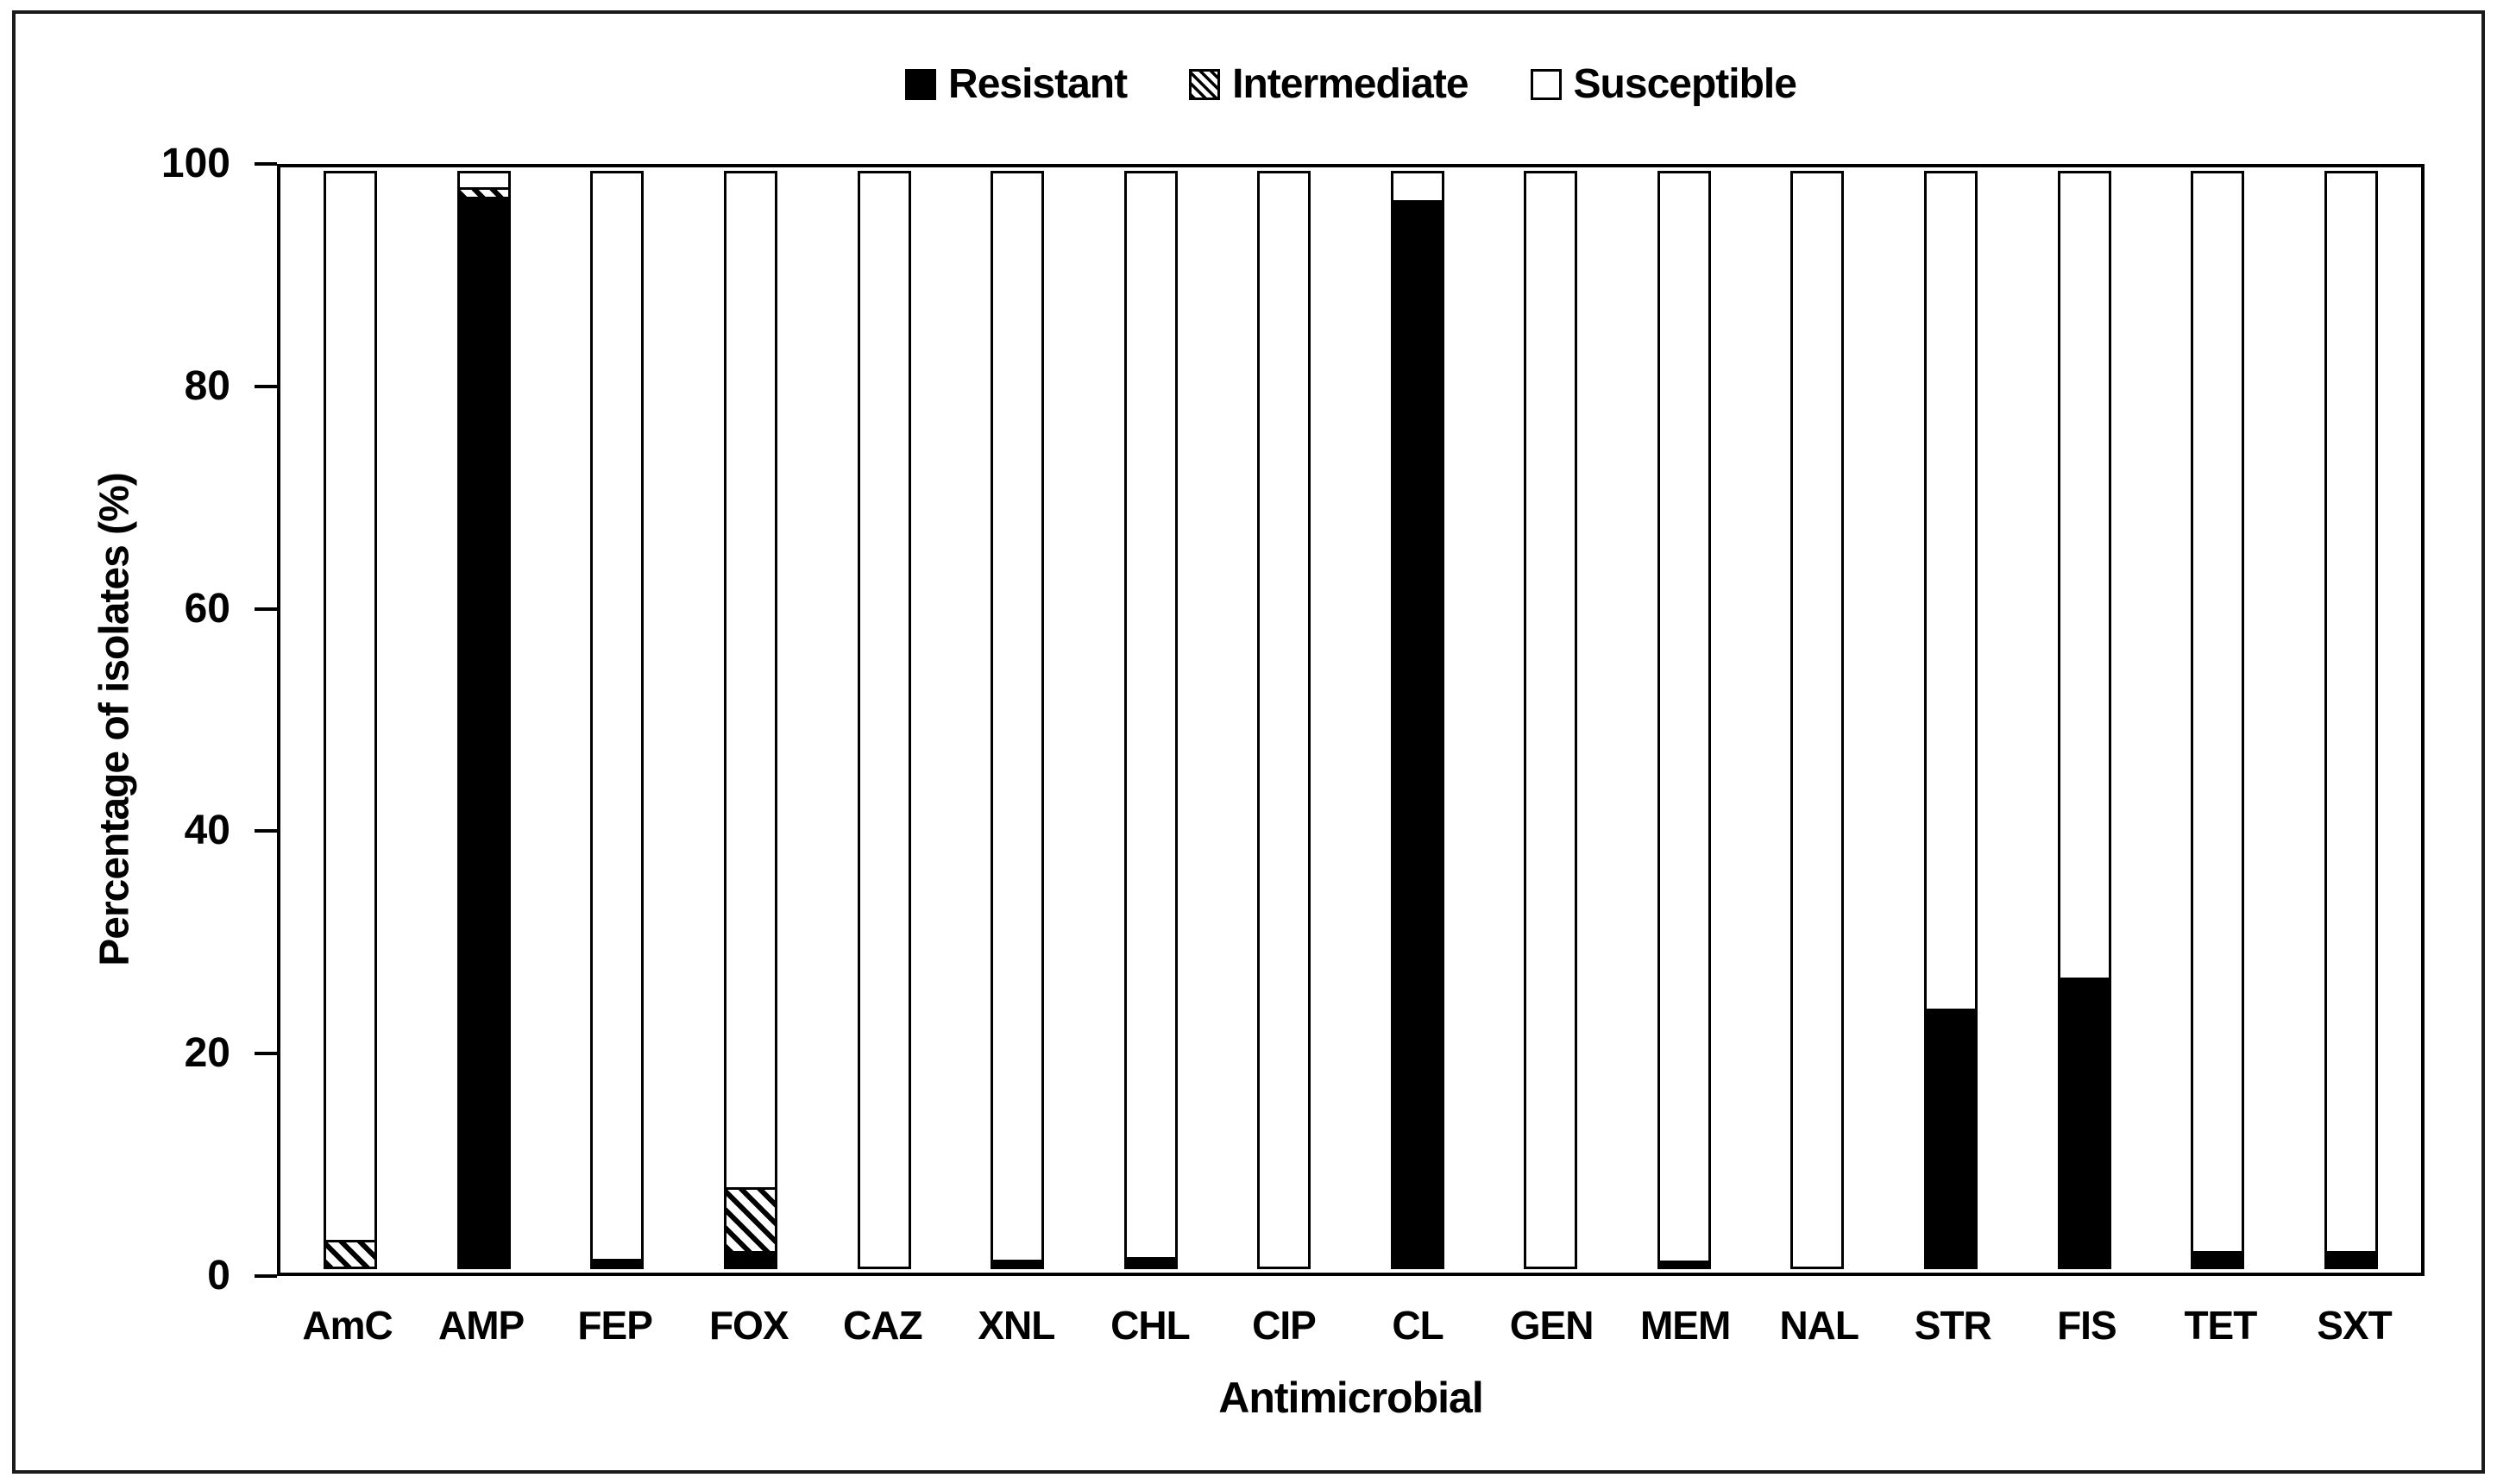  I want to click on bar-FOX, so click(750, 720).